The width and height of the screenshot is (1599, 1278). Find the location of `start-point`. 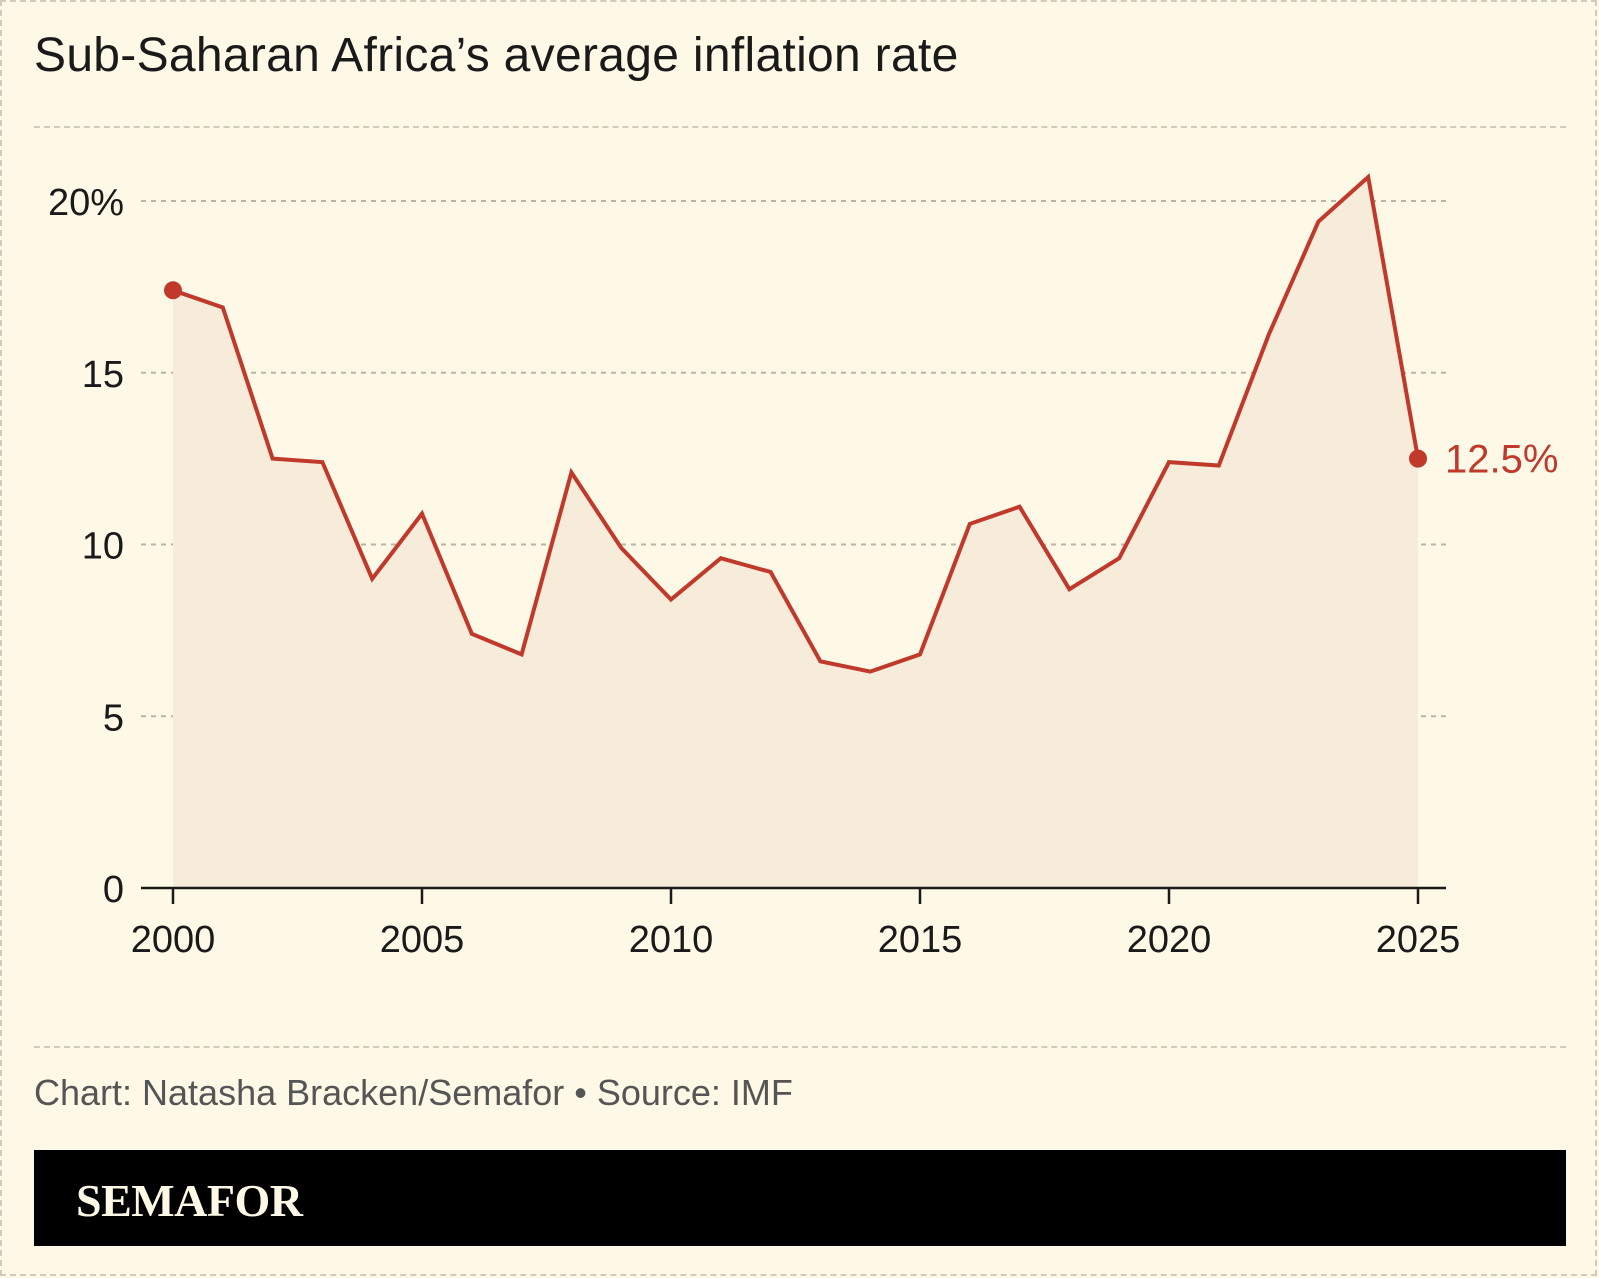

start-point is located at coordinates (173, 290).